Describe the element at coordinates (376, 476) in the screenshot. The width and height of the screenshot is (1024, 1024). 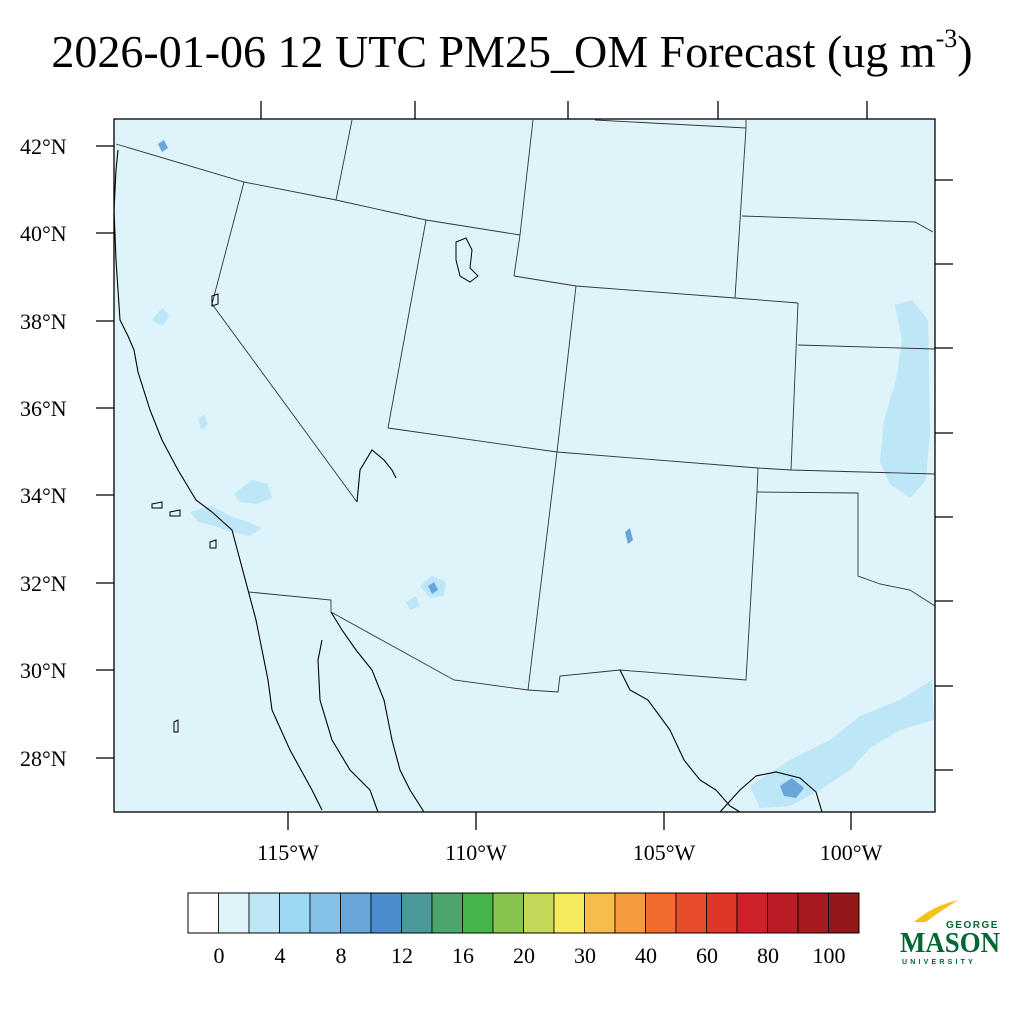
I see `river-colorado` at that location.